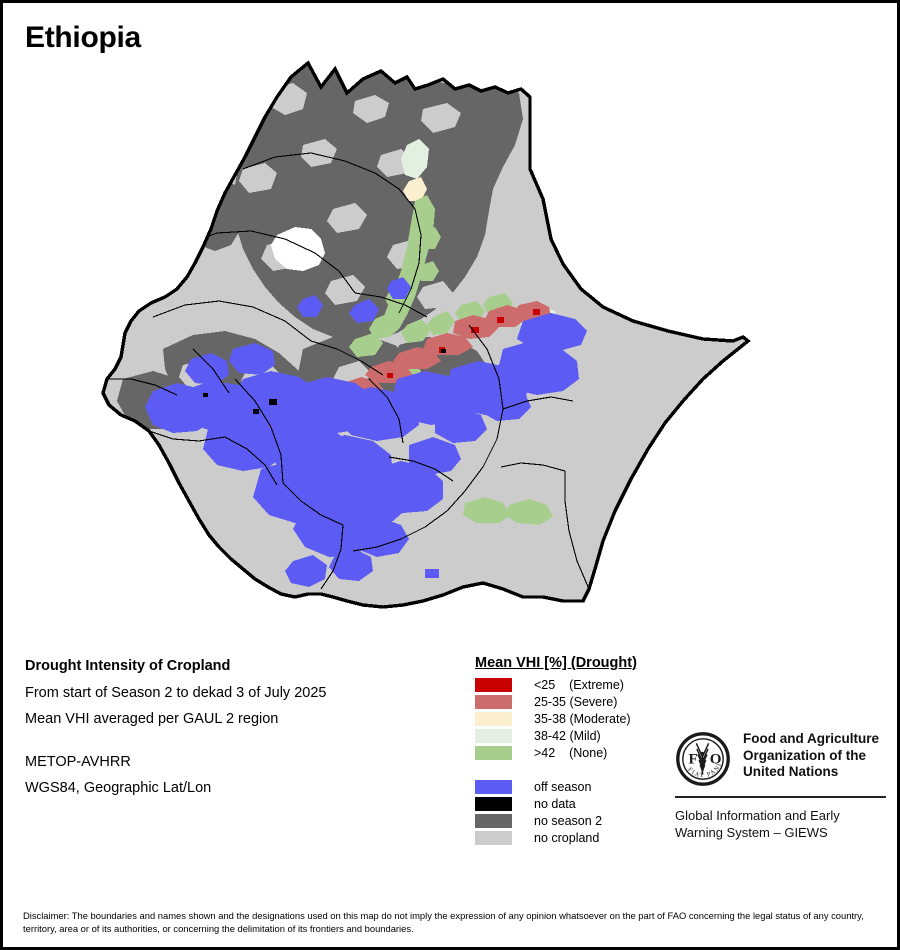 This screenshot has width=900, height=950. What do you see at coordinates (493, 803) in the screenshot?
I see `legend-swatch-no-data` at bounding box center [493, 803].